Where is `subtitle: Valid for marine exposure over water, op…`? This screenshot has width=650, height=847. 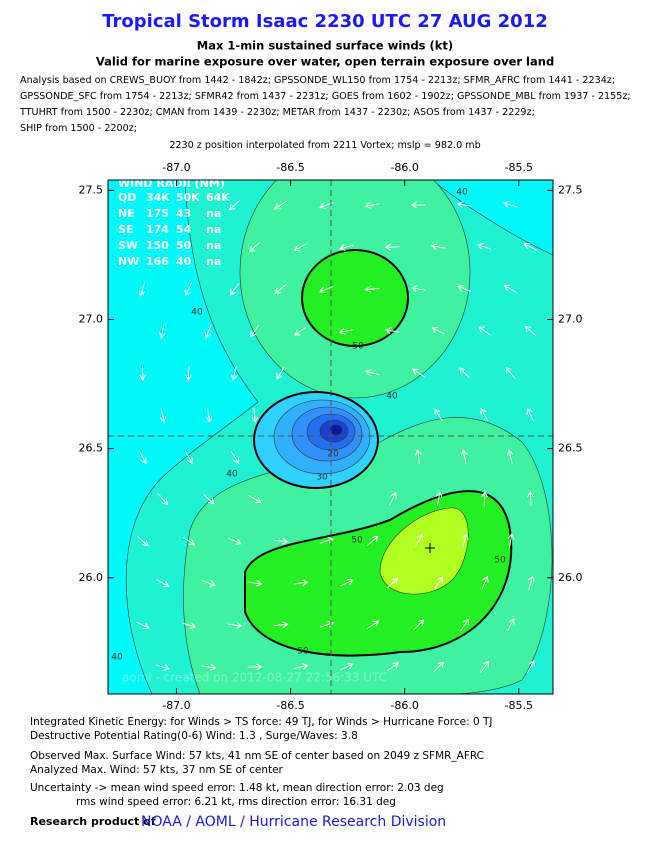
subtitle: Valid for marine exposure over water, op… is located at coordinates (325, 62).